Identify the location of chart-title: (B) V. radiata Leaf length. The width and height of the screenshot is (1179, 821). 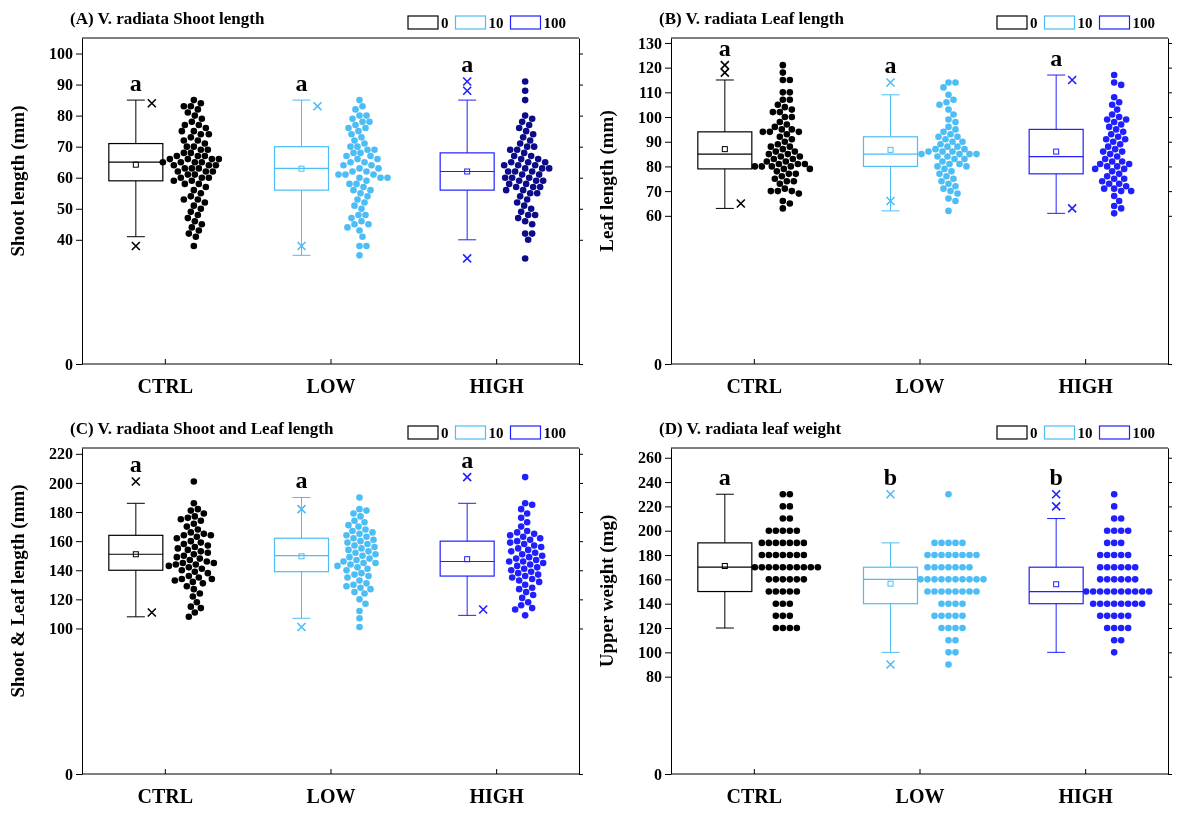
(752, 18).